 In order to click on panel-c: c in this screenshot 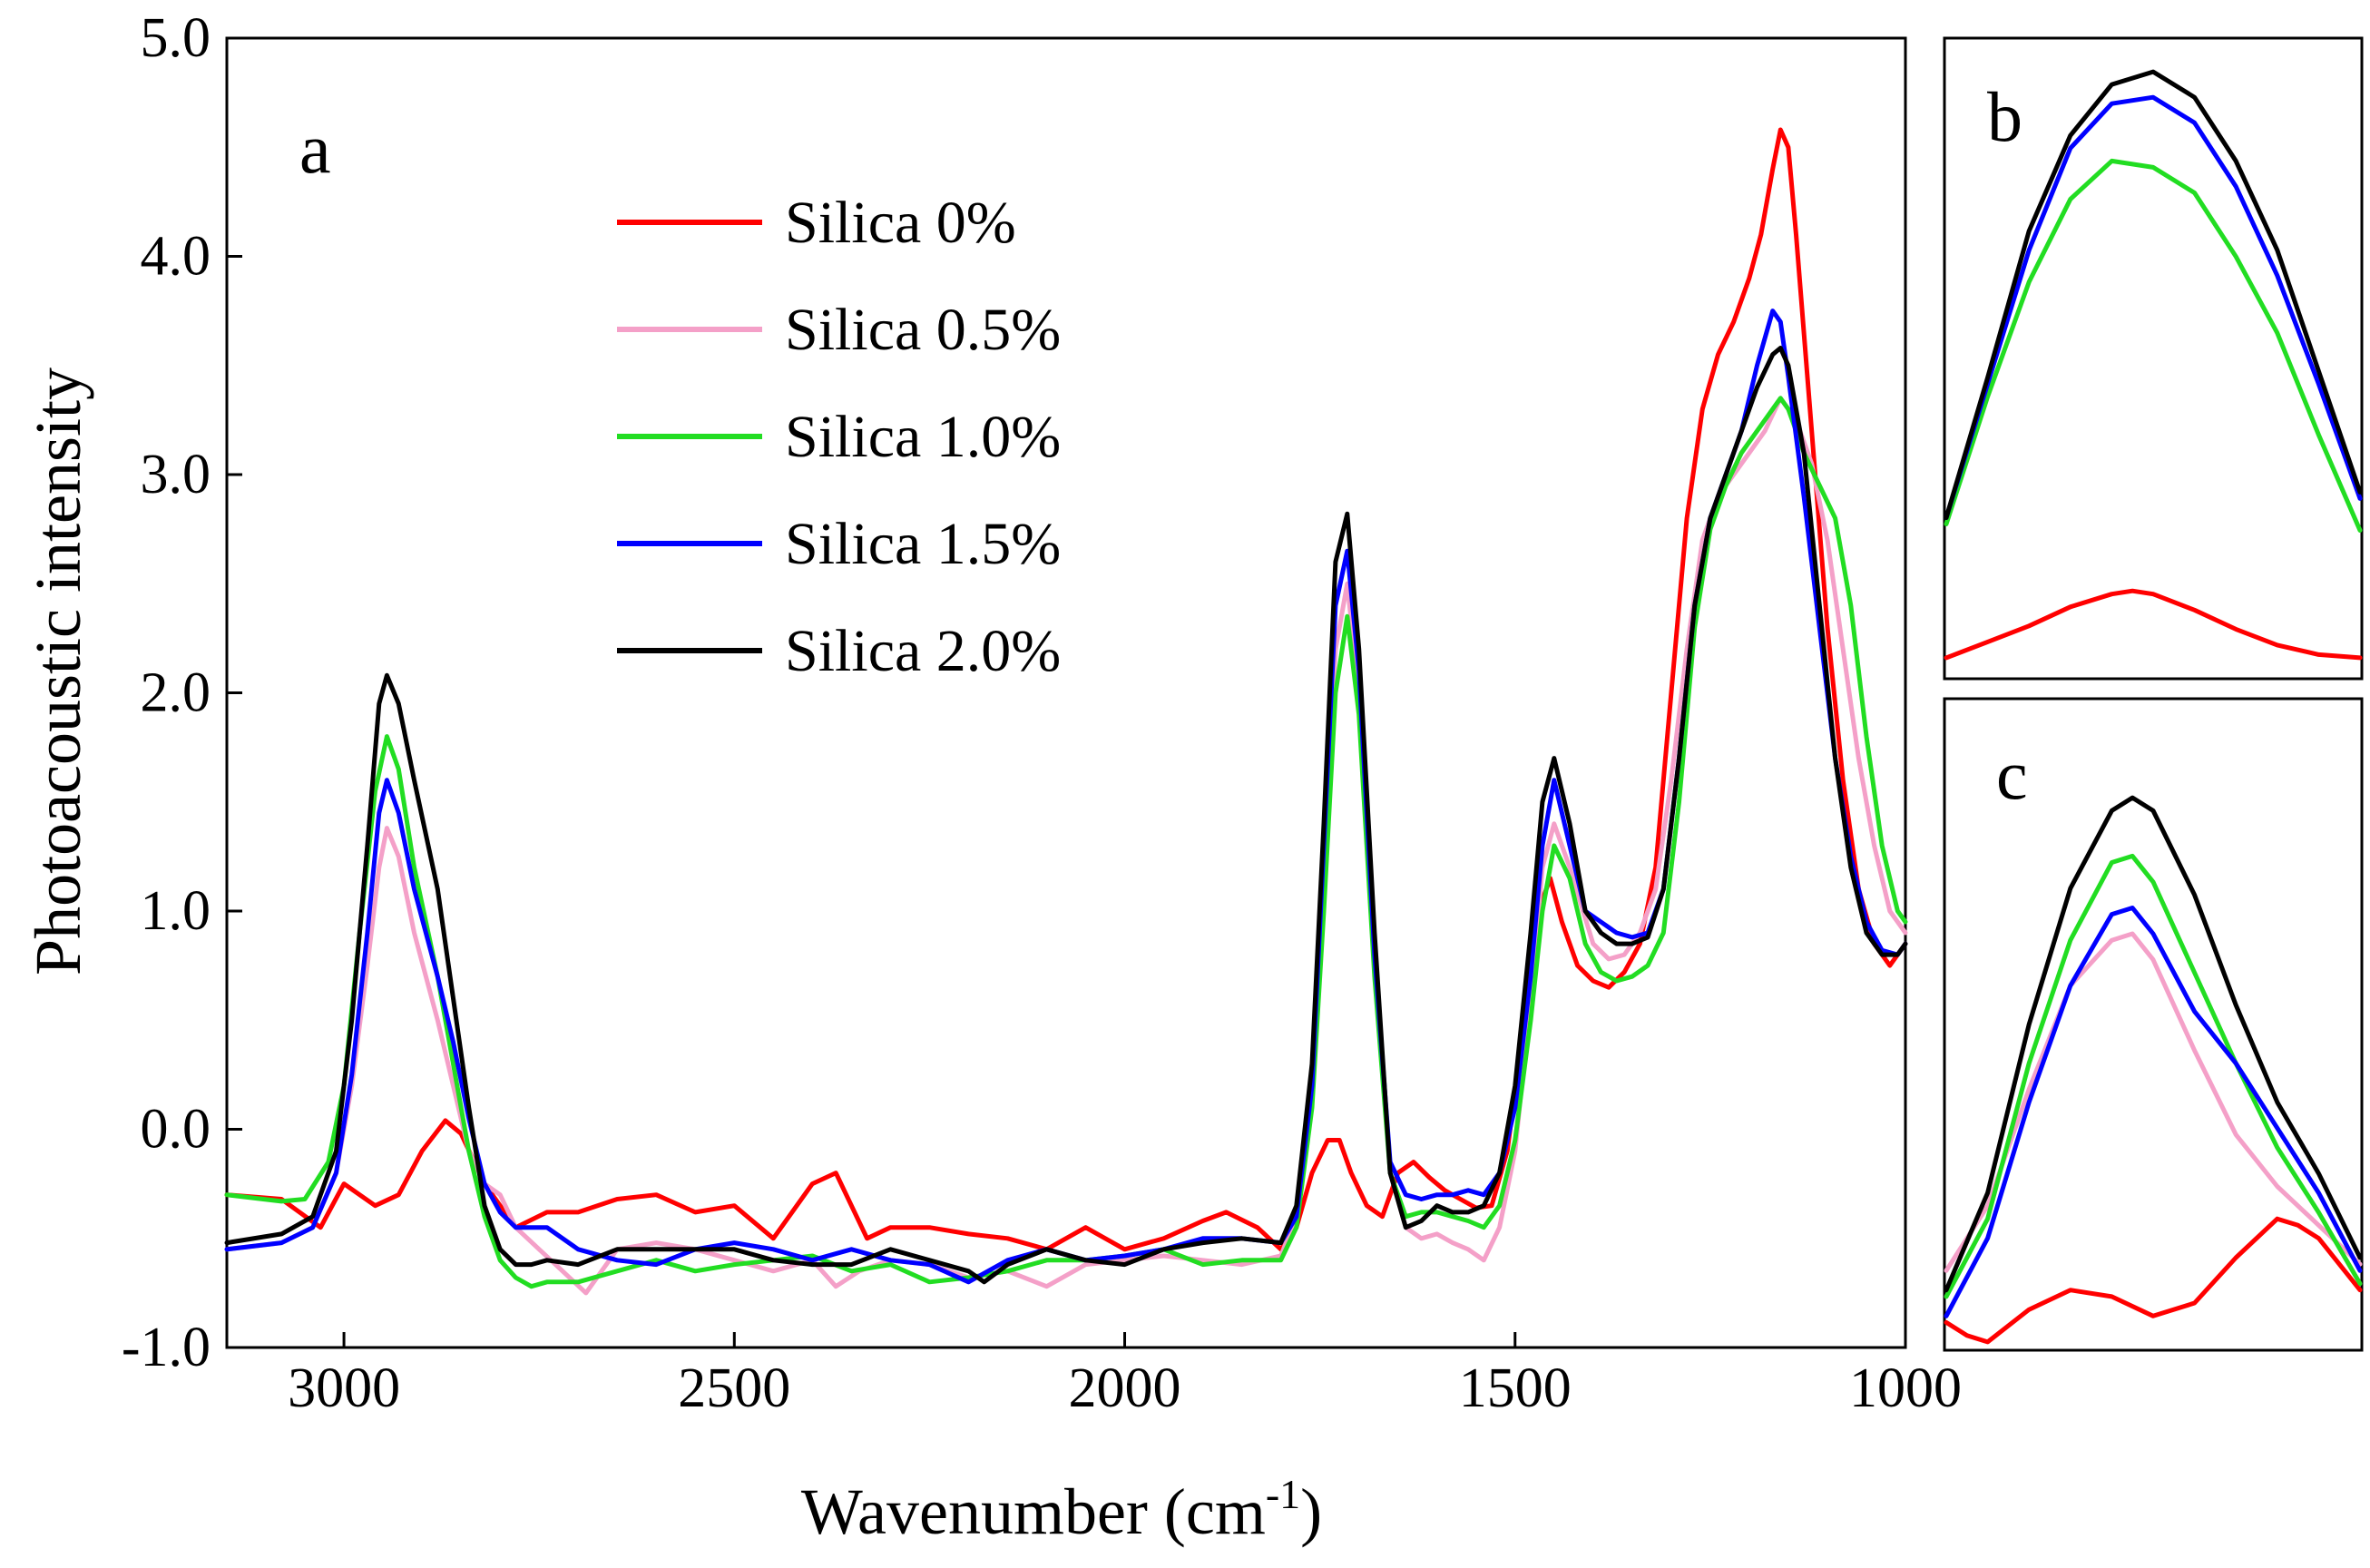, I will do `click(2153, 1024)`.